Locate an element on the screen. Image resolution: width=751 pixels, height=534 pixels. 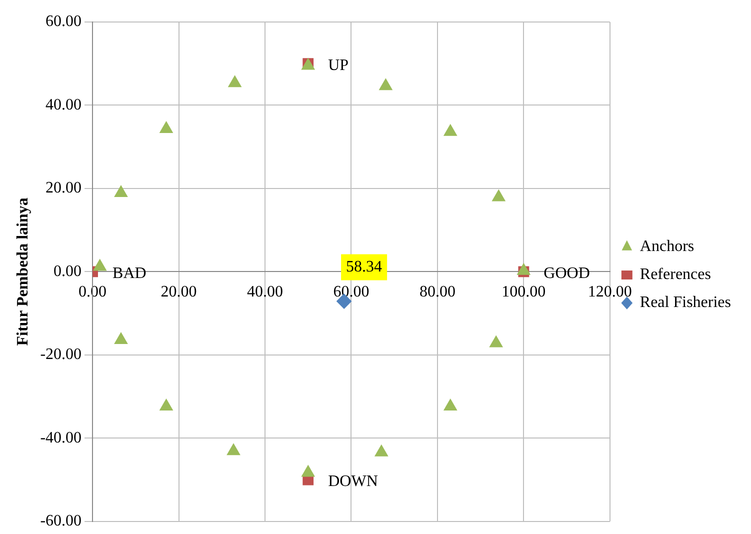
annotation: DOWN is located at coordinates (353, 481).